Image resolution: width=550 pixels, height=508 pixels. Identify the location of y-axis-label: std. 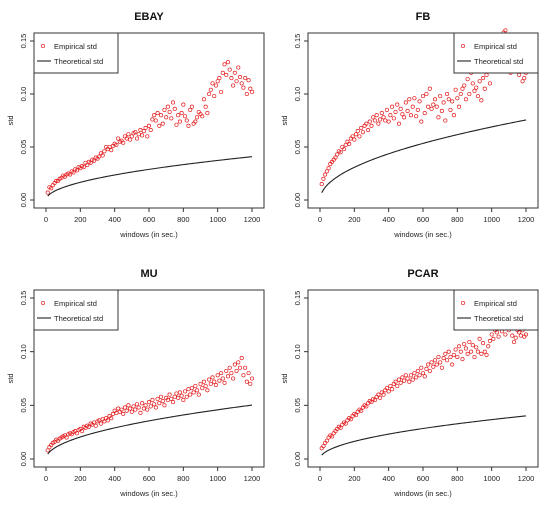
(284, 378).